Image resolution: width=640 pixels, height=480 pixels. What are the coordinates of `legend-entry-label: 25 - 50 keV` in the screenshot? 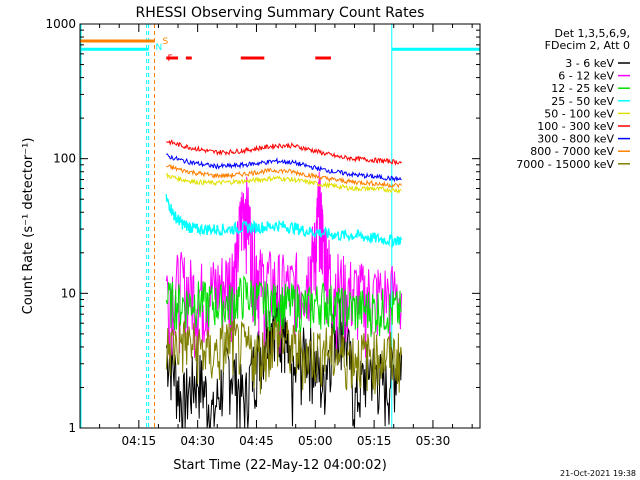 It's located at (582, 101).